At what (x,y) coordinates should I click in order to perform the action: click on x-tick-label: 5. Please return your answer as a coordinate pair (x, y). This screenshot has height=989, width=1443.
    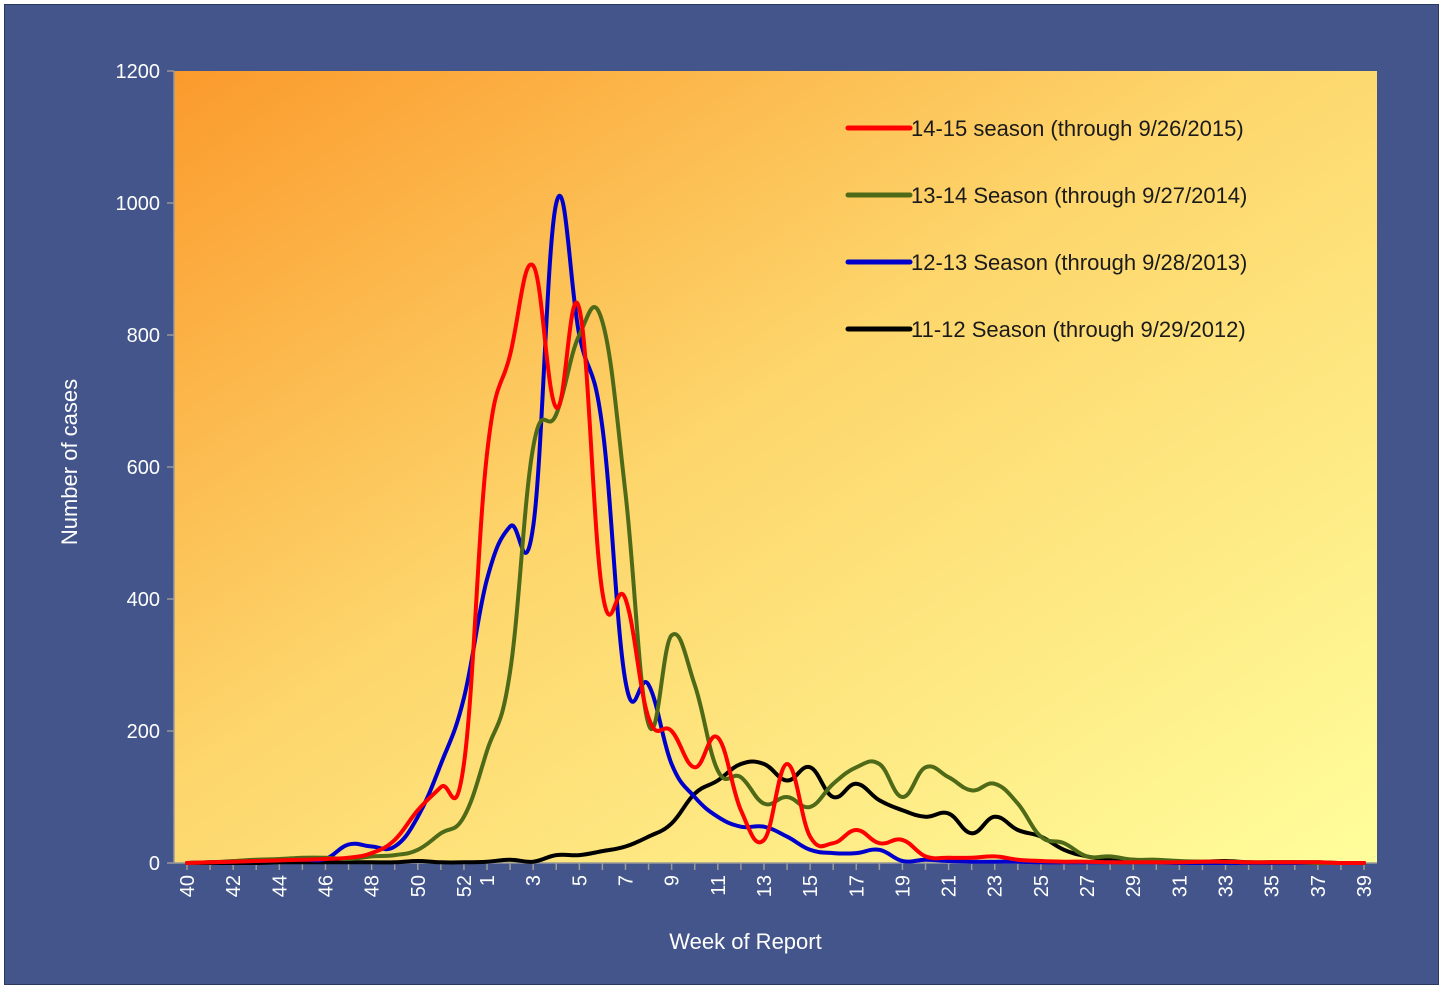
    Looking at the image, I should click on (580, 880).